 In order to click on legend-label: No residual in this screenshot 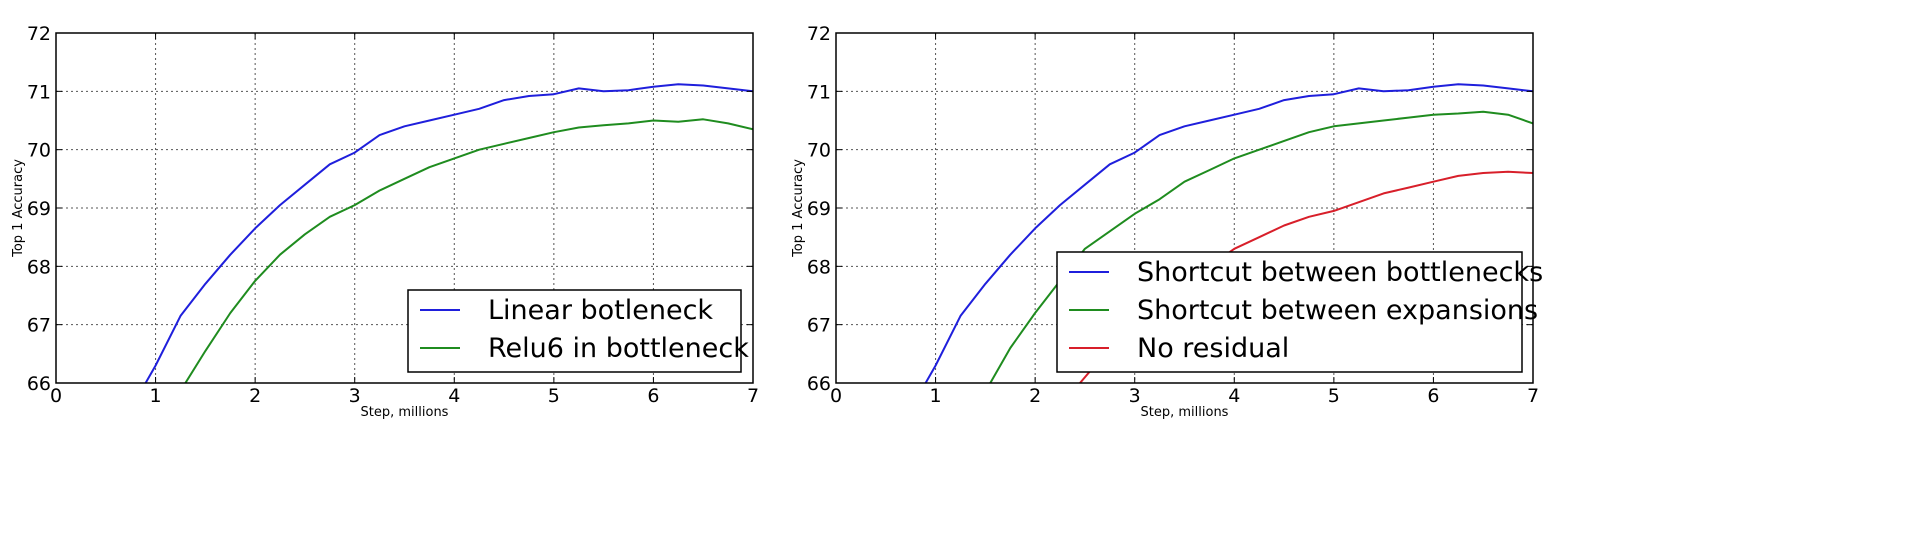, I will do `click(1213, 348)`.